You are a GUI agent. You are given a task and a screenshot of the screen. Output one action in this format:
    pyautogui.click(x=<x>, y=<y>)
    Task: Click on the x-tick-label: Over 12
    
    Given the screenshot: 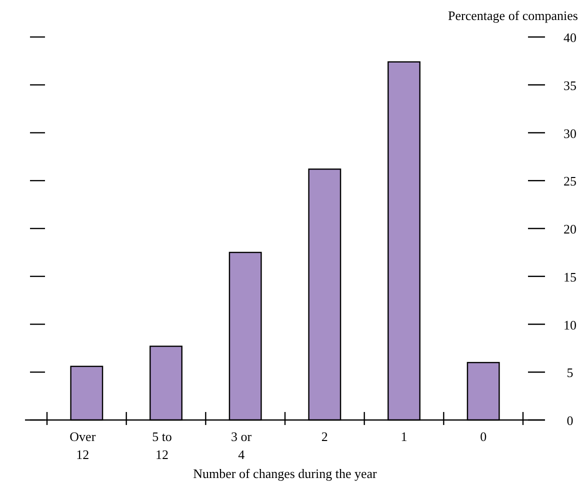 What is the action you would take?
    pyautogui.click(x=83, y=445)
    